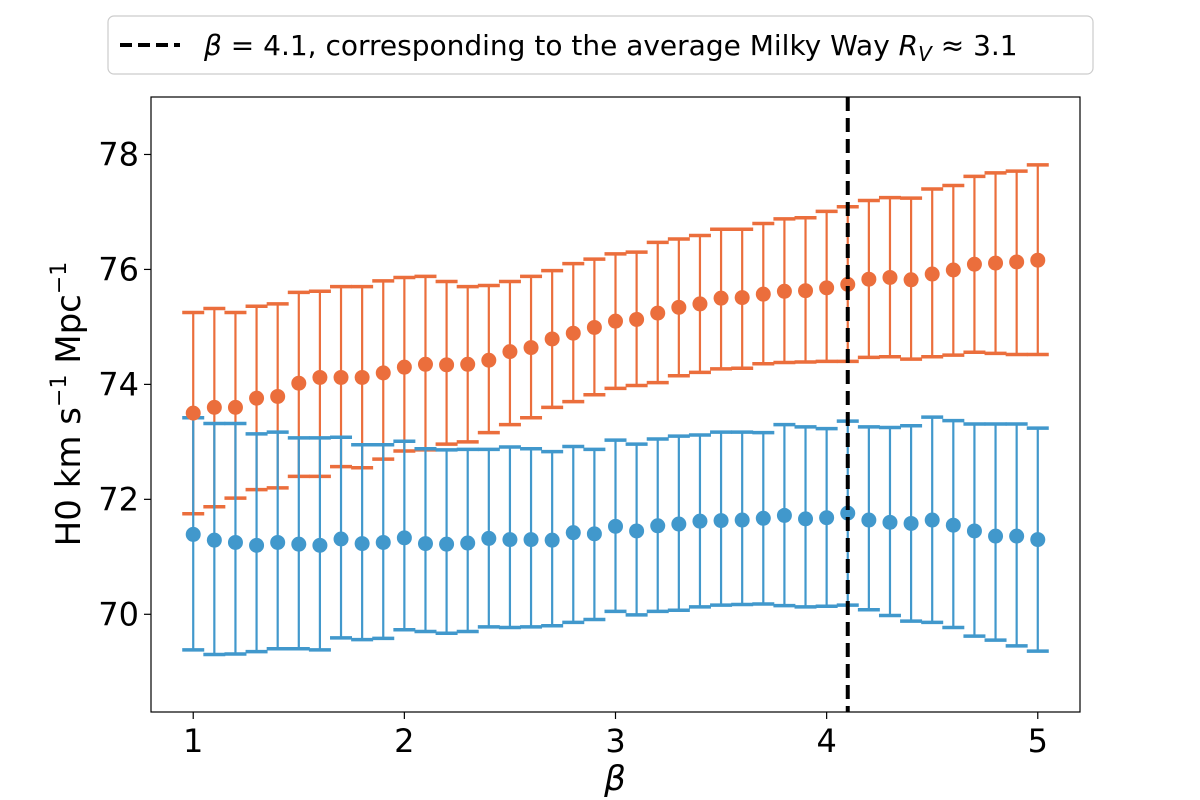 The width and height of the screenshot is (1200, 800). Describe the element at coordinates (68, 404) in the screenshot. I see `y-axis-label: H0 km s−1 Mpc−1` at that location.